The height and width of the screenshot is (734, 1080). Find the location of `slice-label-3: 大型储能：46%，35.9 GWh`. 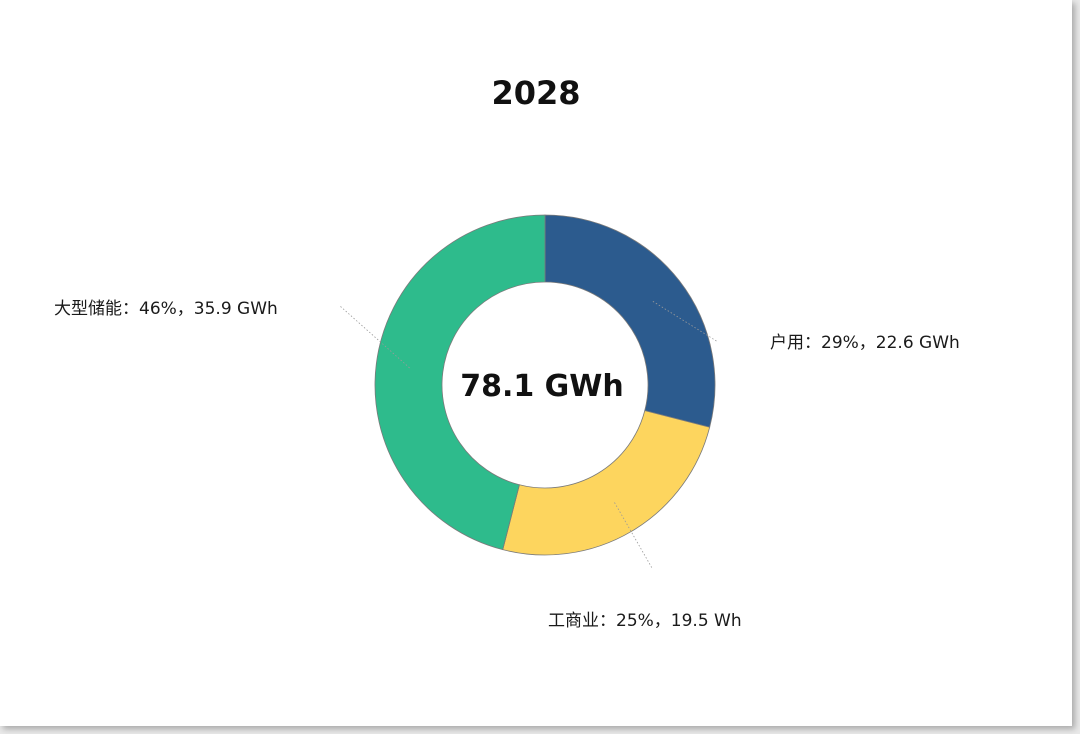

slice-label-3: 大型储能：46%，35.9 GWh is located at coordinates (166, 309).